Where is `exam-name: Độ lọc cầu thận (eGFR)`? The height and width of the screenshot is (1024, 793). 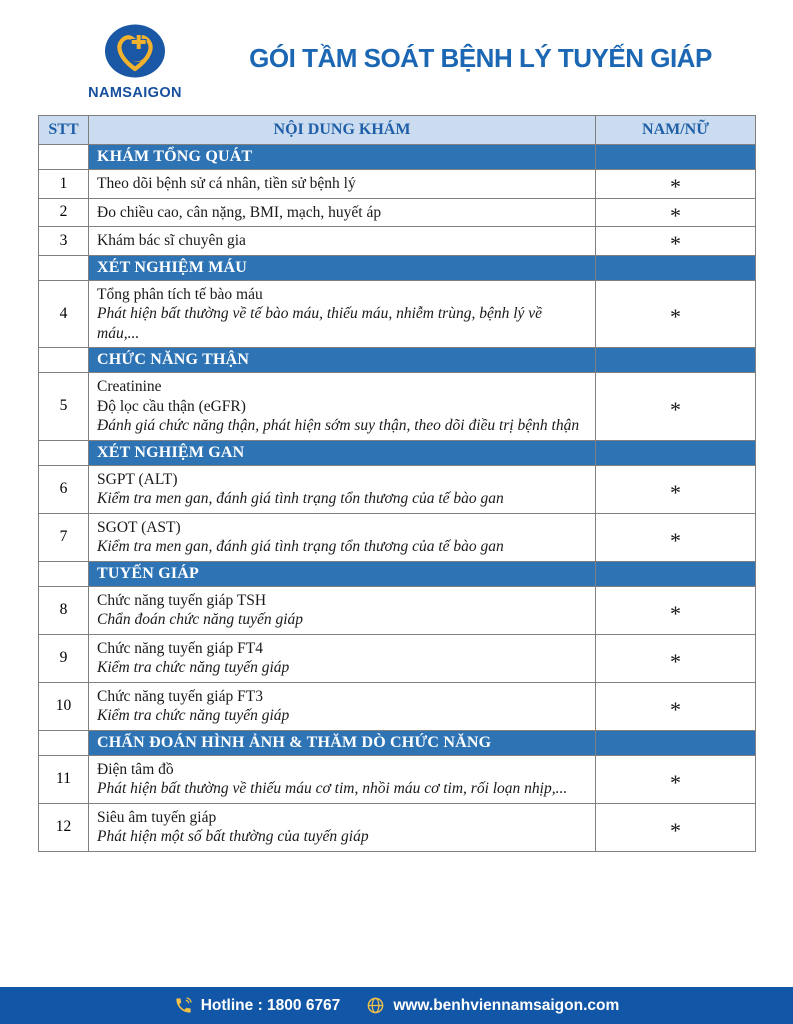 exam-name: Độ lọc cầu thận (eGFR) is located at coordinates (171, 406).